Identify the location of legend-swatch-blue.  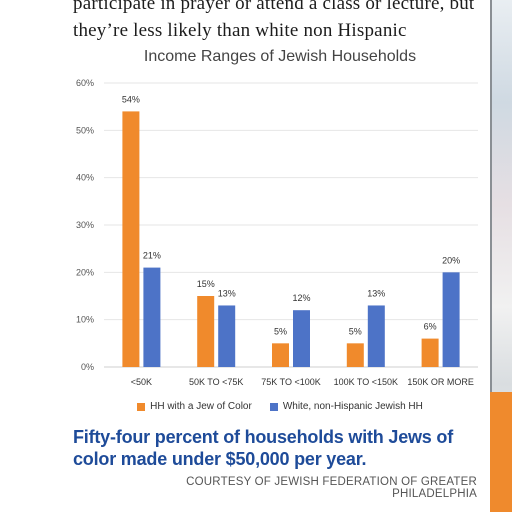
(273, 406).